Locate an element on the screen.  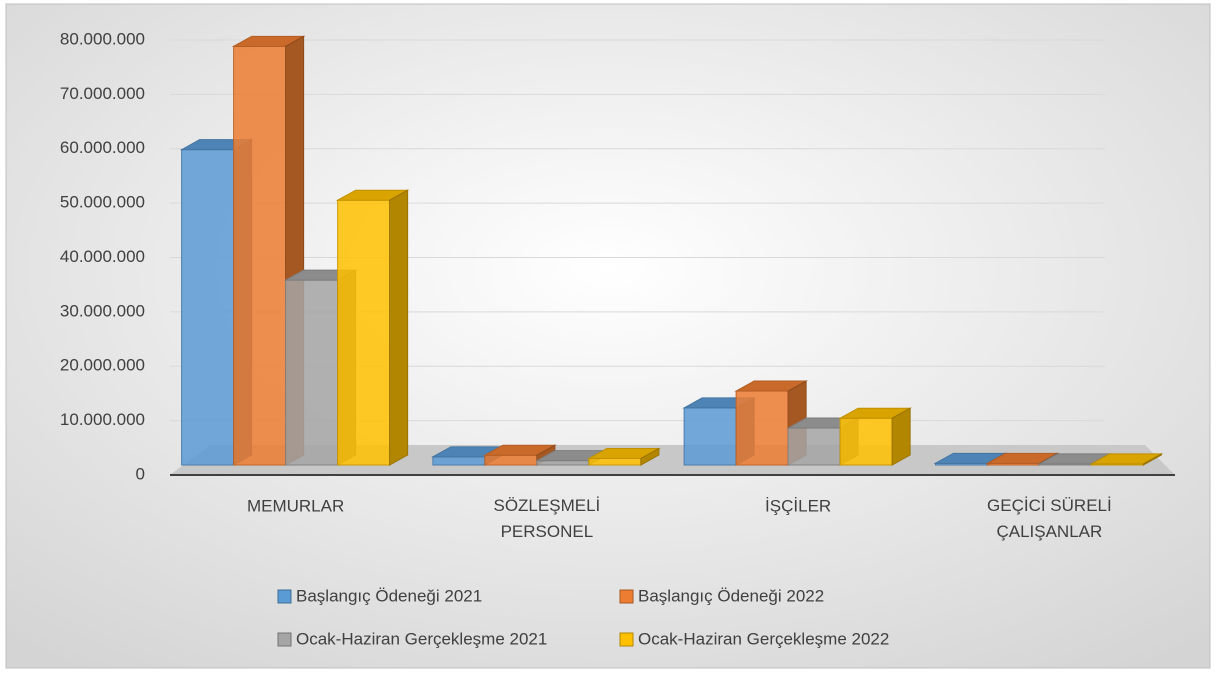
legend-label: Başlangıç Ödeneği 2022 is located at coordinates (731, 595).